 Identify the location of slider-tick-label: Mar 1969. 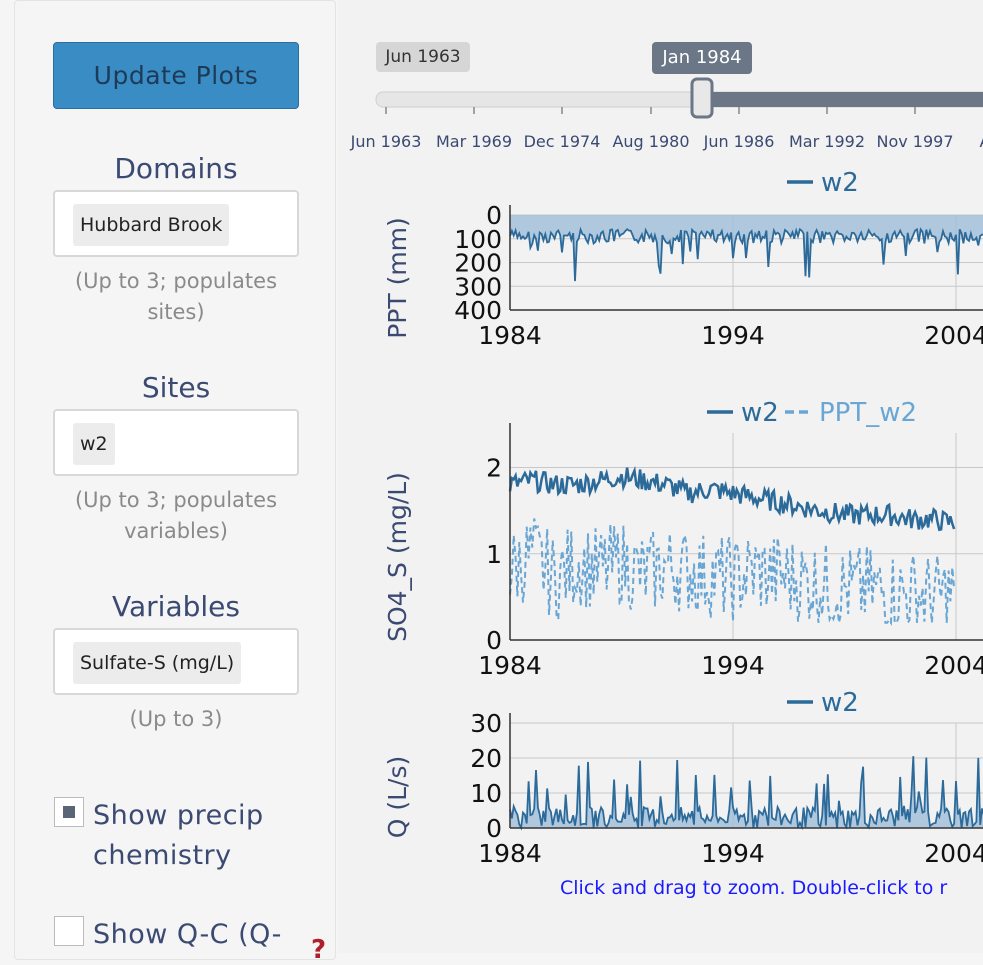
(474, 141).